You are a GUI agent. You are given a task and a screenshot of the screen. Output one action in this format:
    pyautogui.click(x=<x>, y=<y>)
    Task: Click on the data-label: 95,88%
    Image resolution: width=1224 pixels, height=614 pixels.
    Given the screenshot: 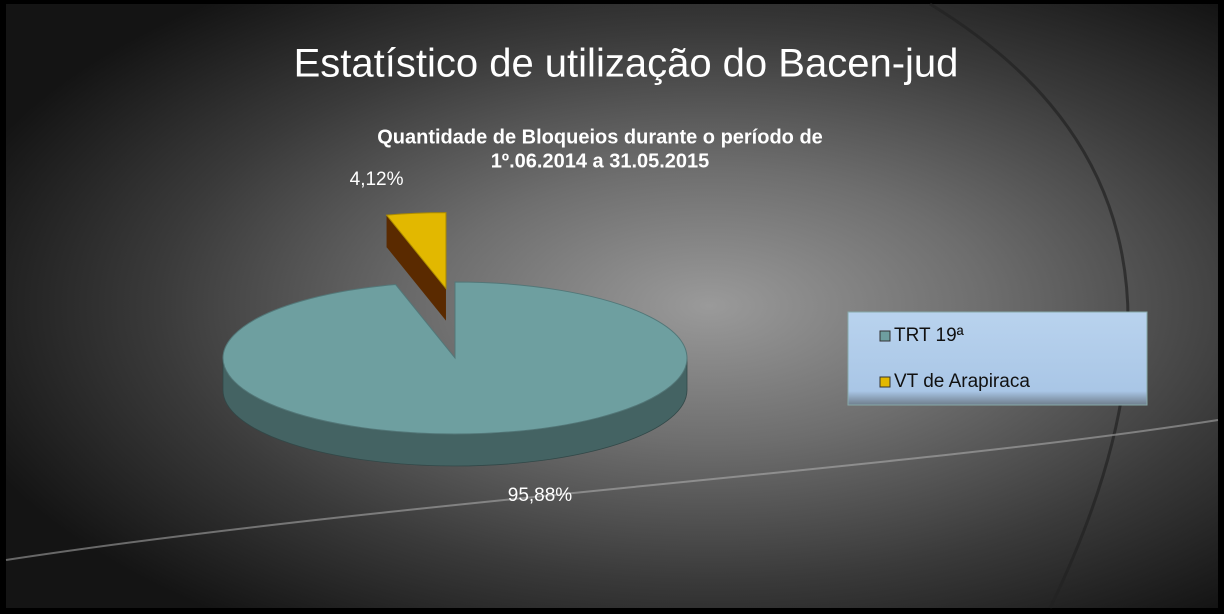 What is the action you would take?
    pyautogui.click(x=540, y=495)
    